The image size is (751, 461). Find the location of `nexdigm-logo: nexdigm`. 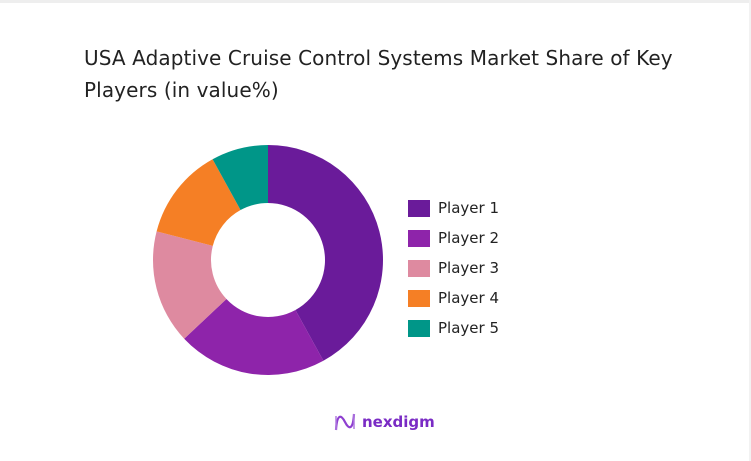

nexdigm-logo: nexdigm is located at coordinates (384, 422).